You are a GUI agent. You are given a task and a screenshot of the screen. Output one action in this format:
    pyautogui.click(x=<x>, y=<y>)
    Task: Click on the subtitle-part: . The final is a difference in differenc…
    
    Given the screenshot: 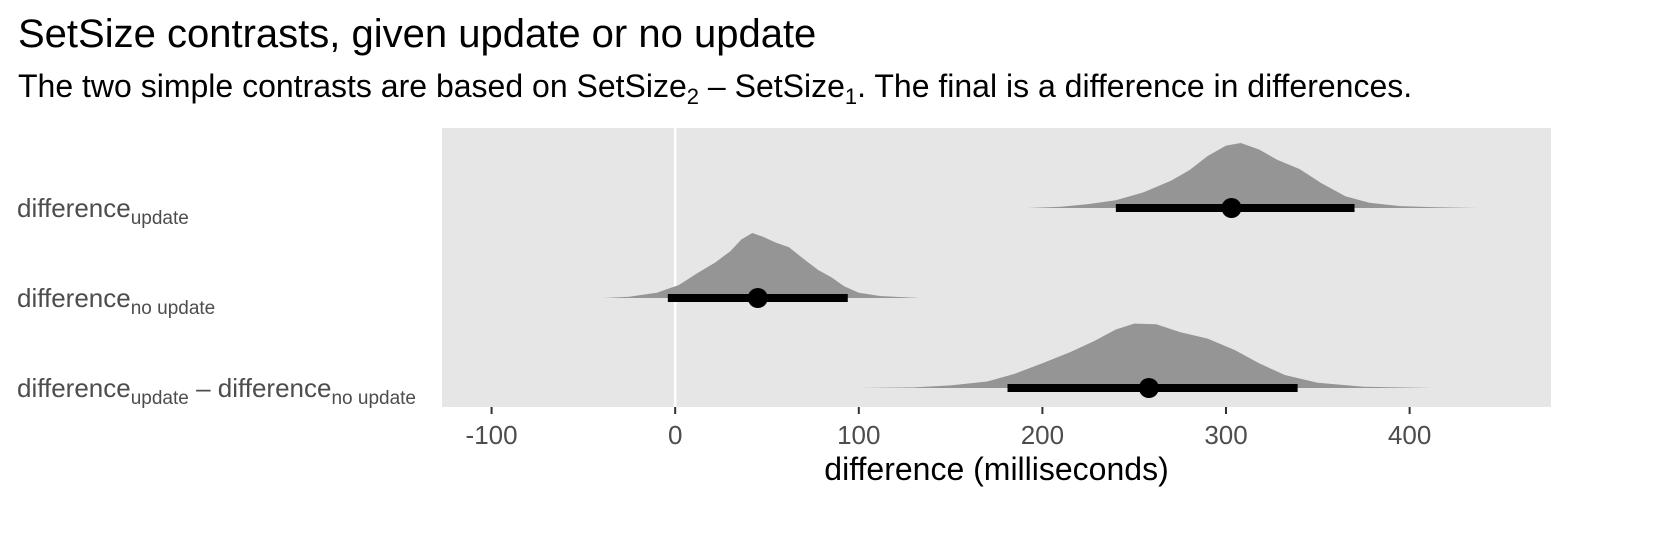 What is the action you would take?
    pyautogui.click(x=1135, y=86)
    